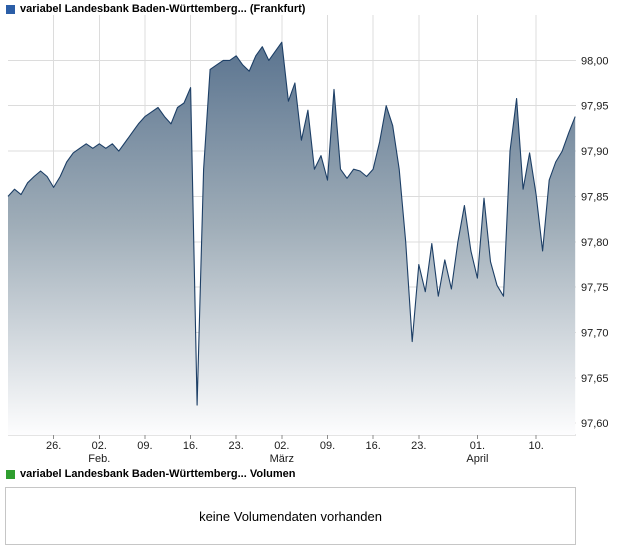 The height and width of the screenshot is (546, 620). Describe the element at coordinates (477, 446) in the screenshot. I see `x-axis-label: 01.` at that location.